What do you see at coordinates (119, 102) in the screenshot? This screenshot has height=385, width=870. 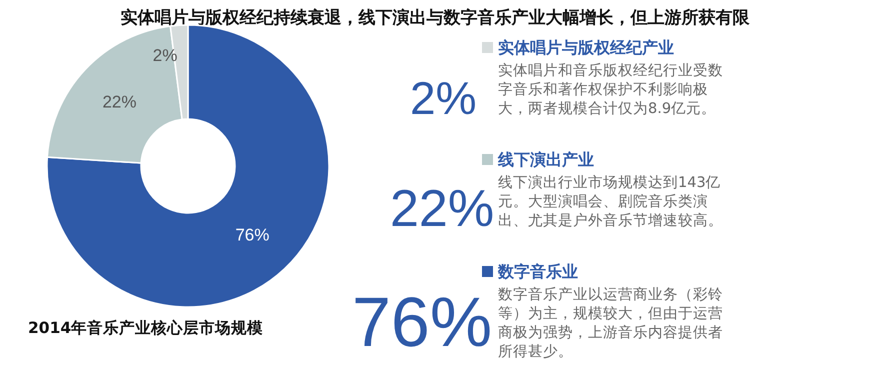 I see `data-label: 22%` at bounding box center [119, 102].